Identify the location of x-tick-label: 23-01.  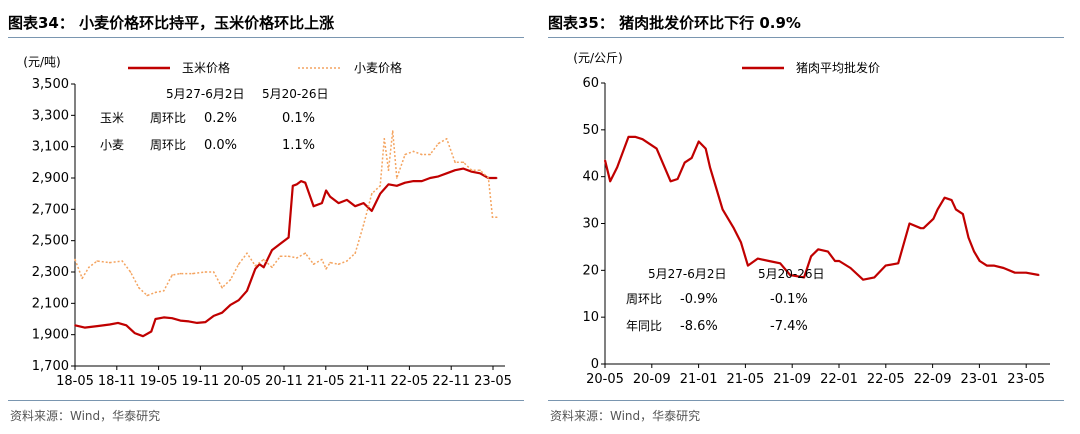
(980, 379).